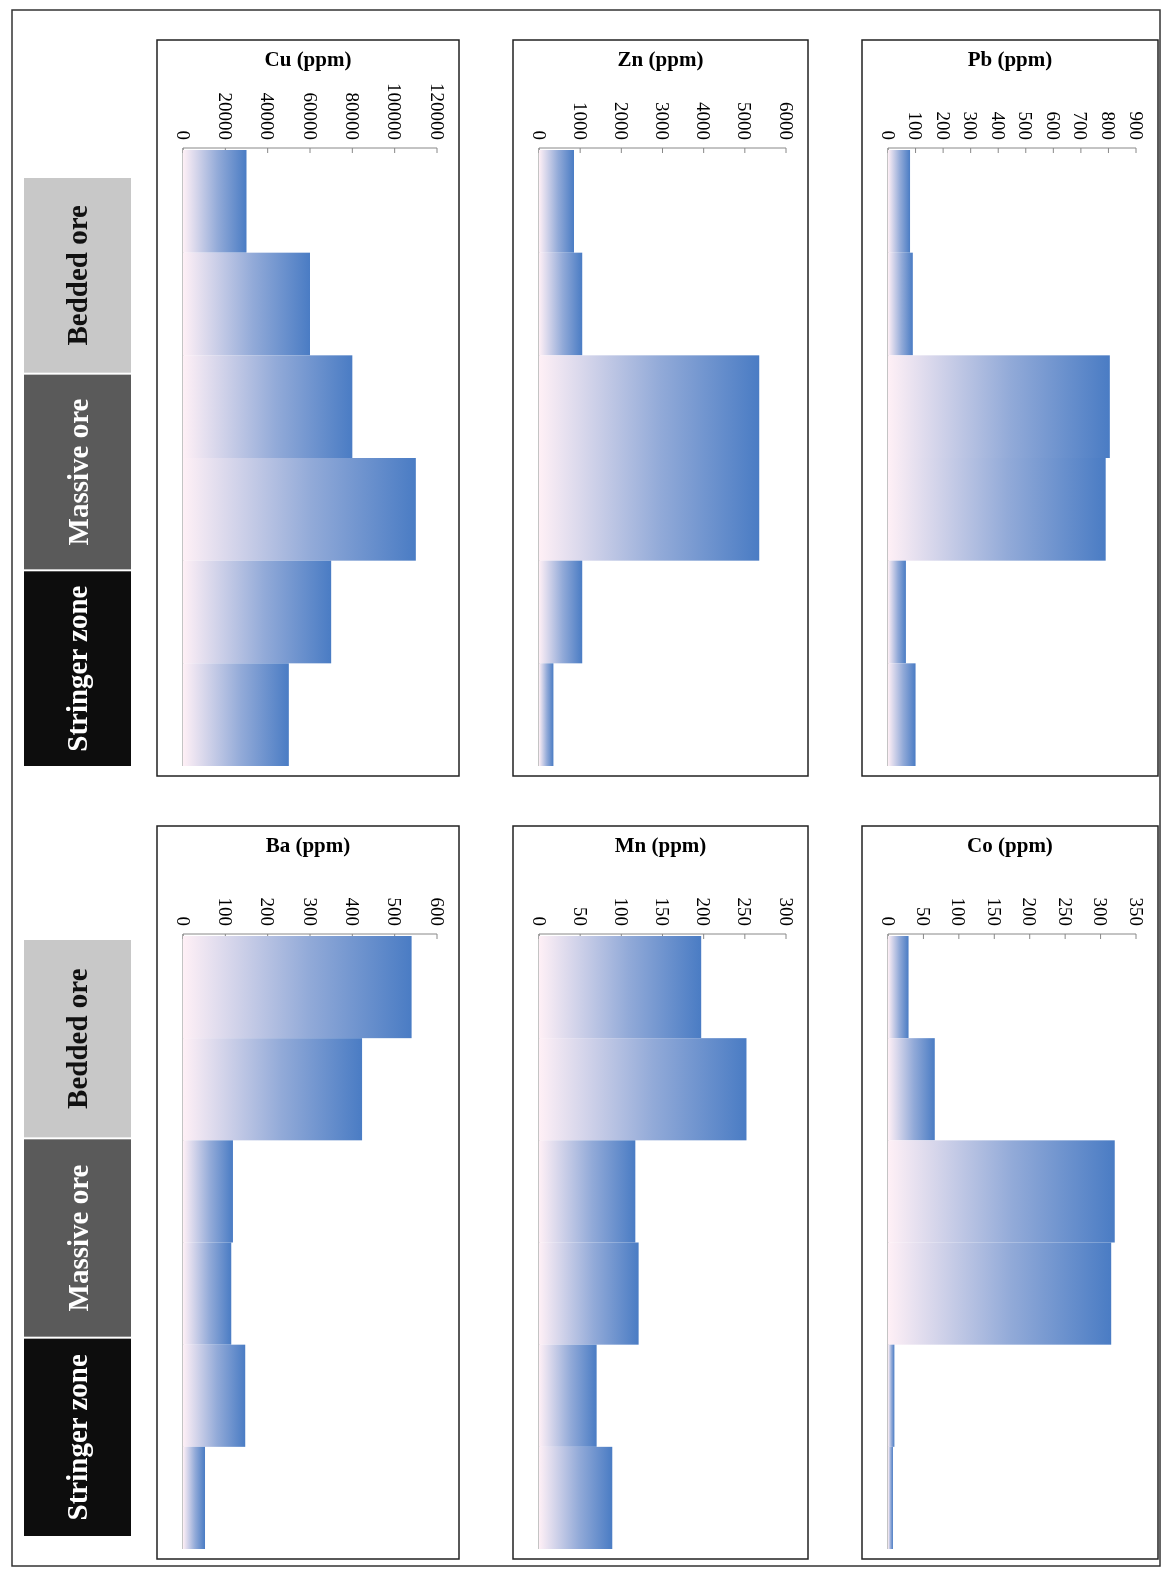 This screenshot has width=1164, height=1571. What do you see at coordinates (1136, 911) in the screenshot?
I see `x-tick-label: 350` at bounding box center [1136, 911].